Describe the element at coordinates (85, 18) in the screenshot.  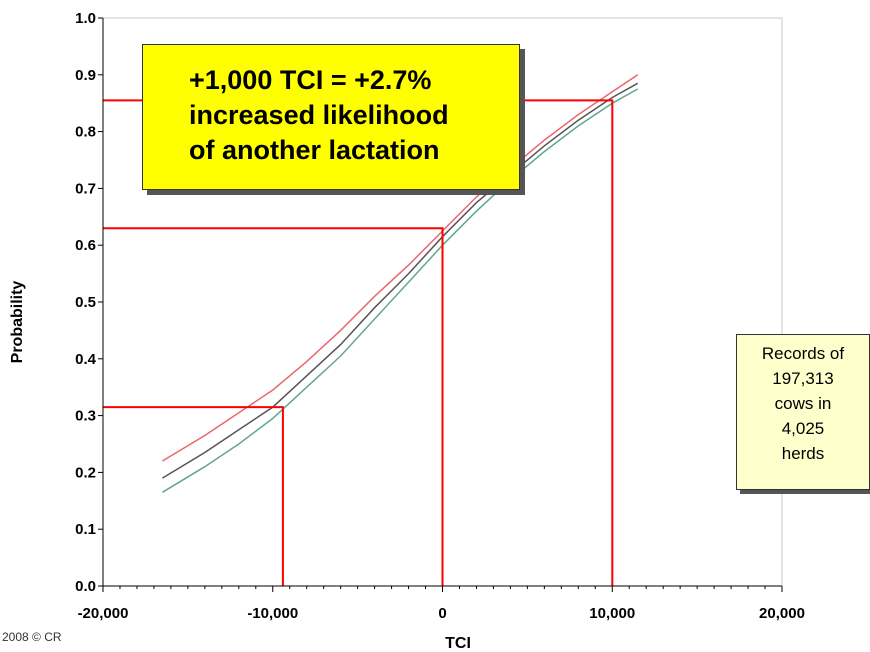
I see `y-tick-label: 1.0` at that location.